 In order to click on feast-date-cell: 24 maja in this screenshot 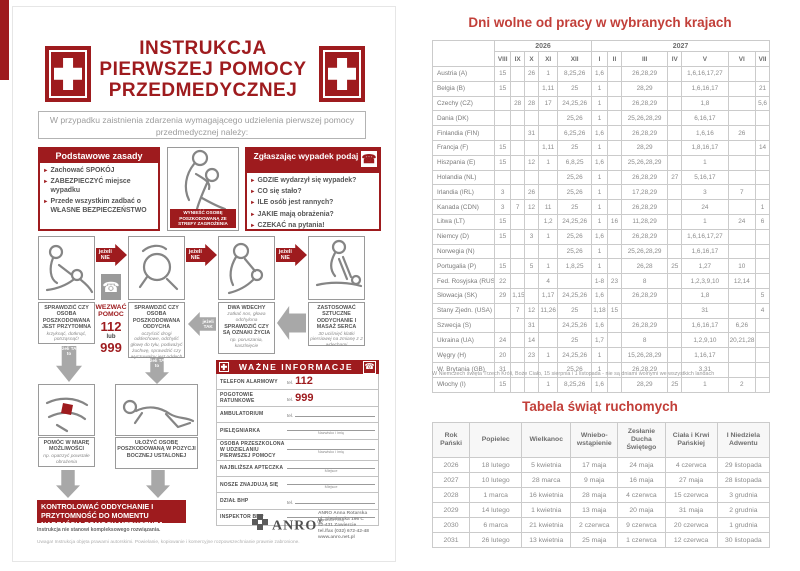, I will do `click(641, 465)`.